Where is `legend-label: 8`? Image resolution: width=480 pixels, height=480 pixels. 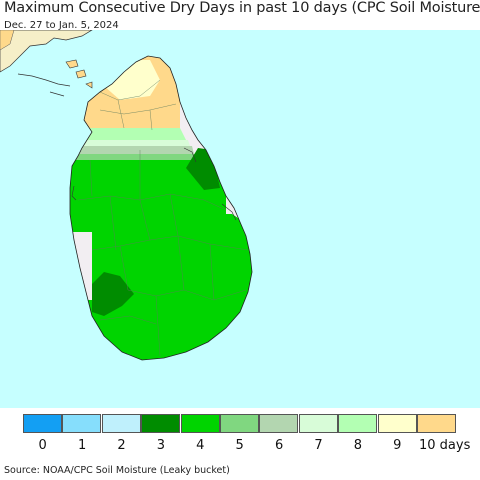
legend-label: 8 is located at coordinates (358, 445).